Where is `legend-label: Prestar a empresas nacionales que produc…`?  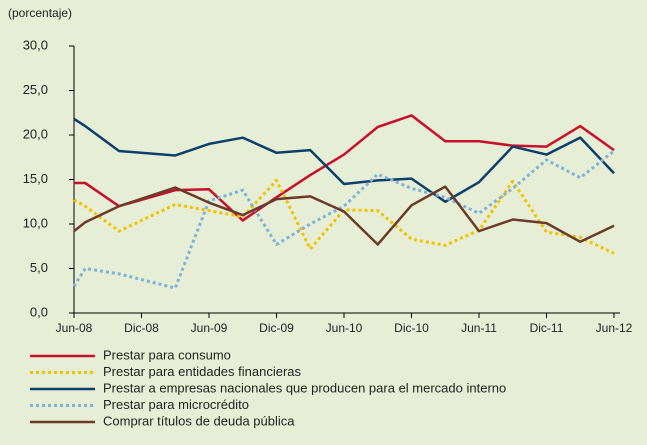 legend-label: Prestar a empresas nacionales que produc… is located at coordinates (304, 387).